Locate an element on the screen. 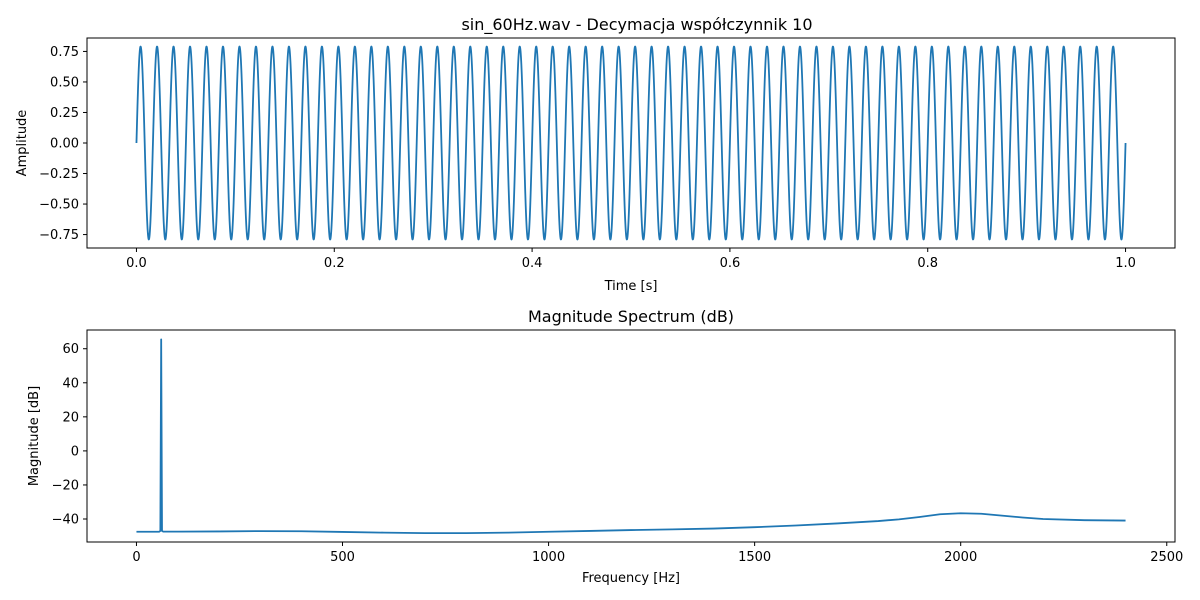 Image resolution: width=1200 pixels, height=600 pixels. x-axis-ticks: 0 500 1000 1500 2000 2500 is located at coordinates (657, 553).